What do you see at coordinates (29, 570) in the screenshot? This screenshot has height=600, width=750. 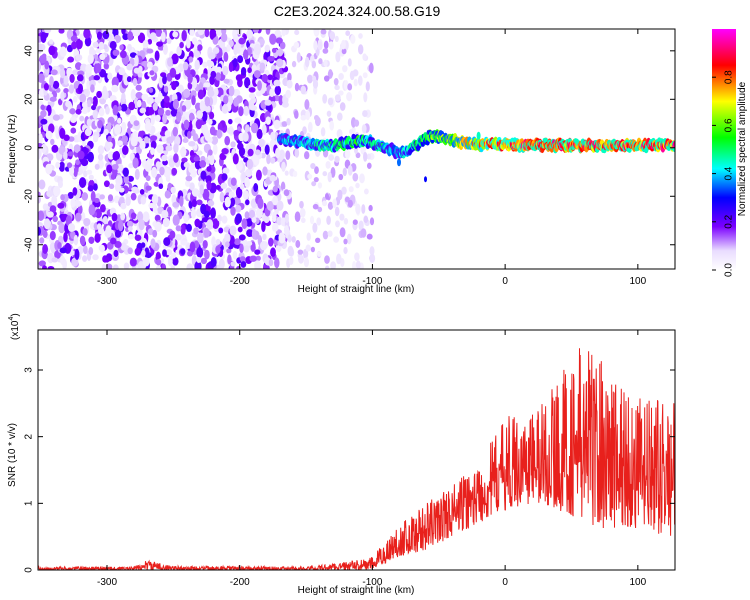 I see `snr-ytick-label: 0` at bounding box center [29, 570].